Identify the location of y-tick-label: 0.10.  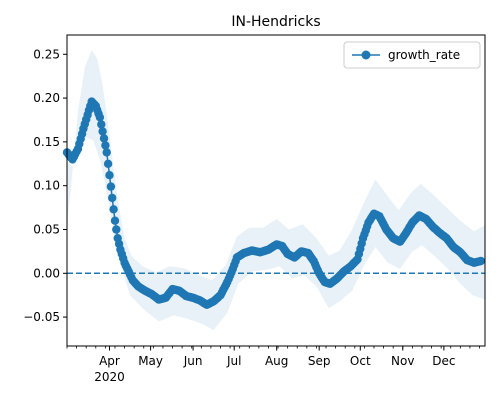
(46, 186).